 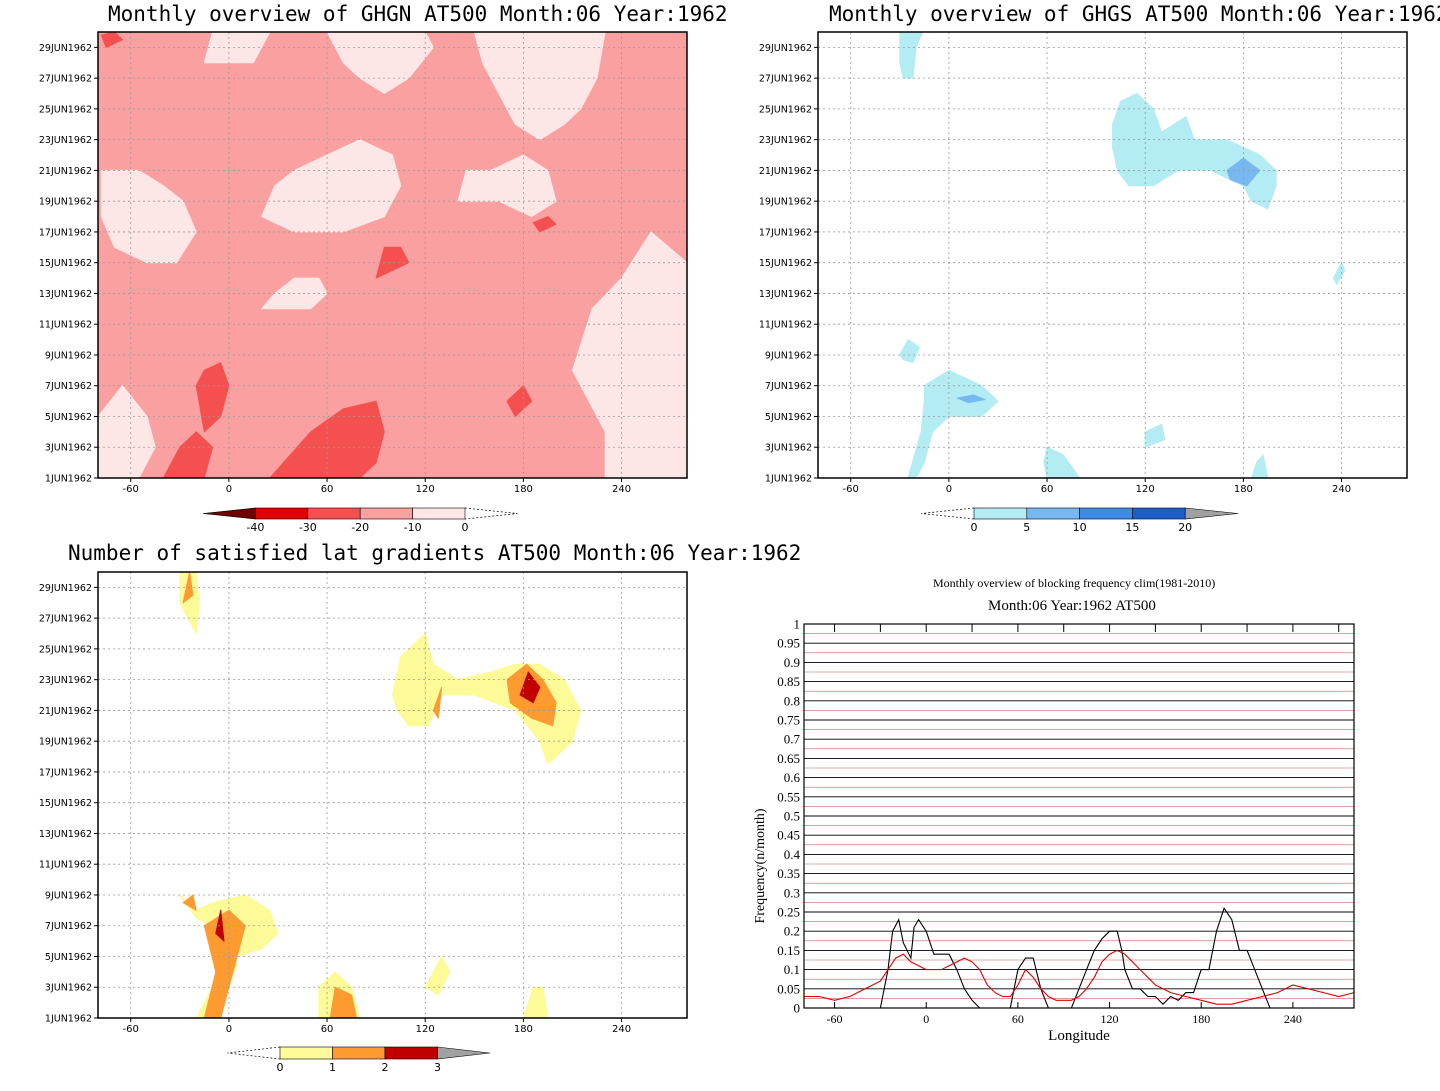 What do you see at coordinates (65, 742) in the screenshot?
I see `grad-ytick-label-9: 19JUN1962` at bounding box center [65, 742].